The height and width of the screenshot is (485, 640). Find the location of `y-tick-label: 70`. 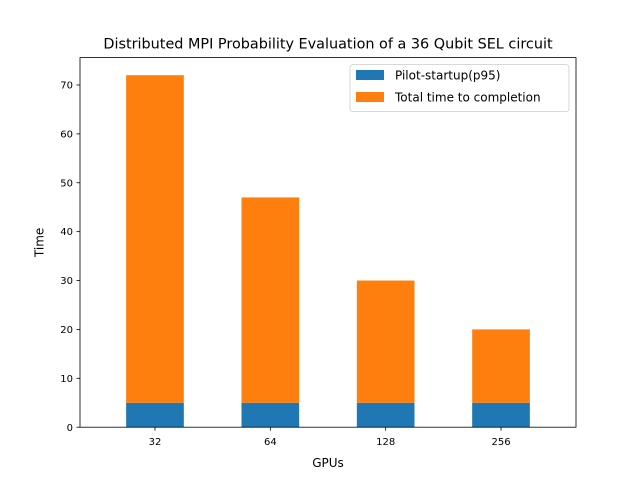

y-tick-label: 70 is located at coordinates (66, 86).